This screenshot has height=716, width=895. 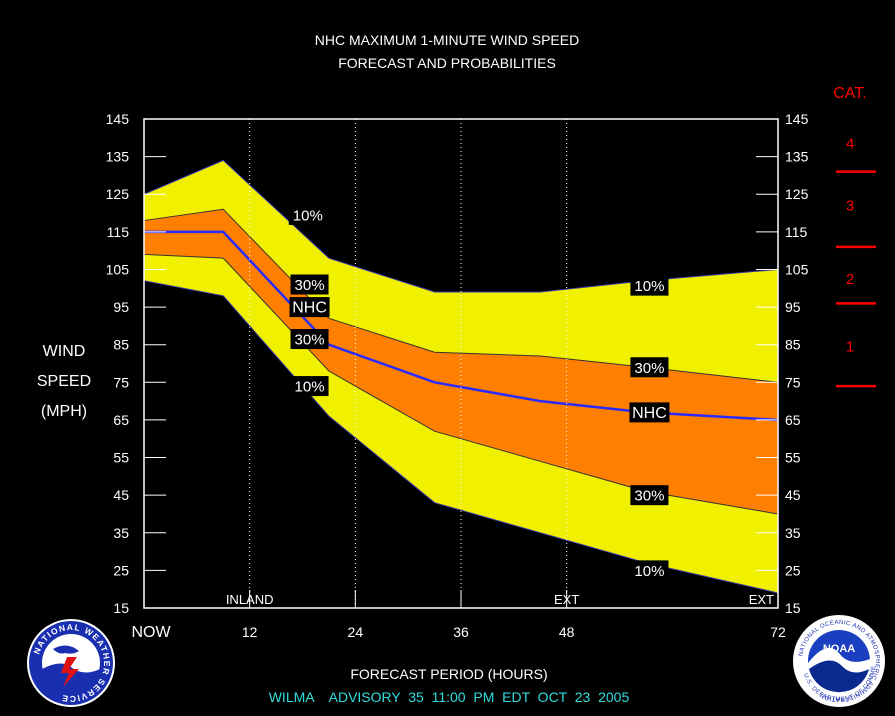 What do you see at coordinates (793, 495) in the screenshot?
I see `y-tick-label-right: 45` at bounding box center [793, 495].